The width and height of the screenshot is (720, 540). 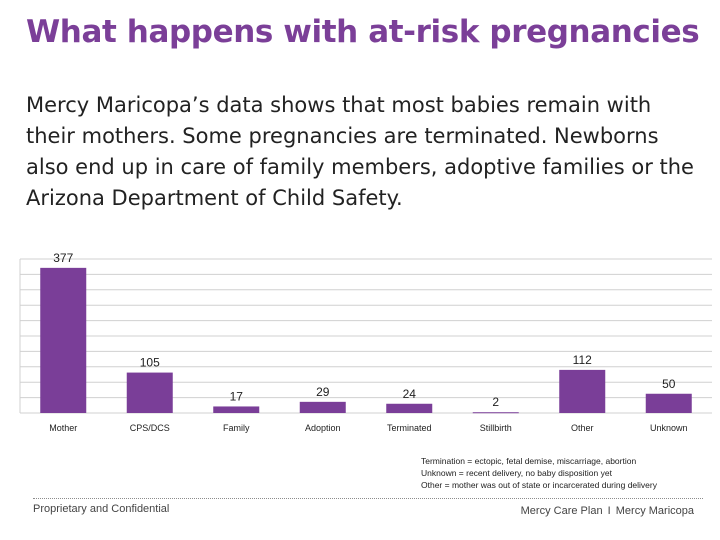 What do you see at coordinates (101, 509) in the screenshot?
I see `footer-confidential: Proprietary and Confidential` at bounding box center [101, 509].